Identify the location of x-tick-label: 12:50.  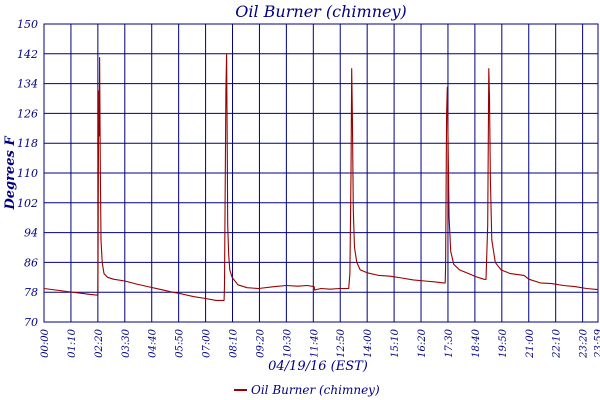
(341, 342).